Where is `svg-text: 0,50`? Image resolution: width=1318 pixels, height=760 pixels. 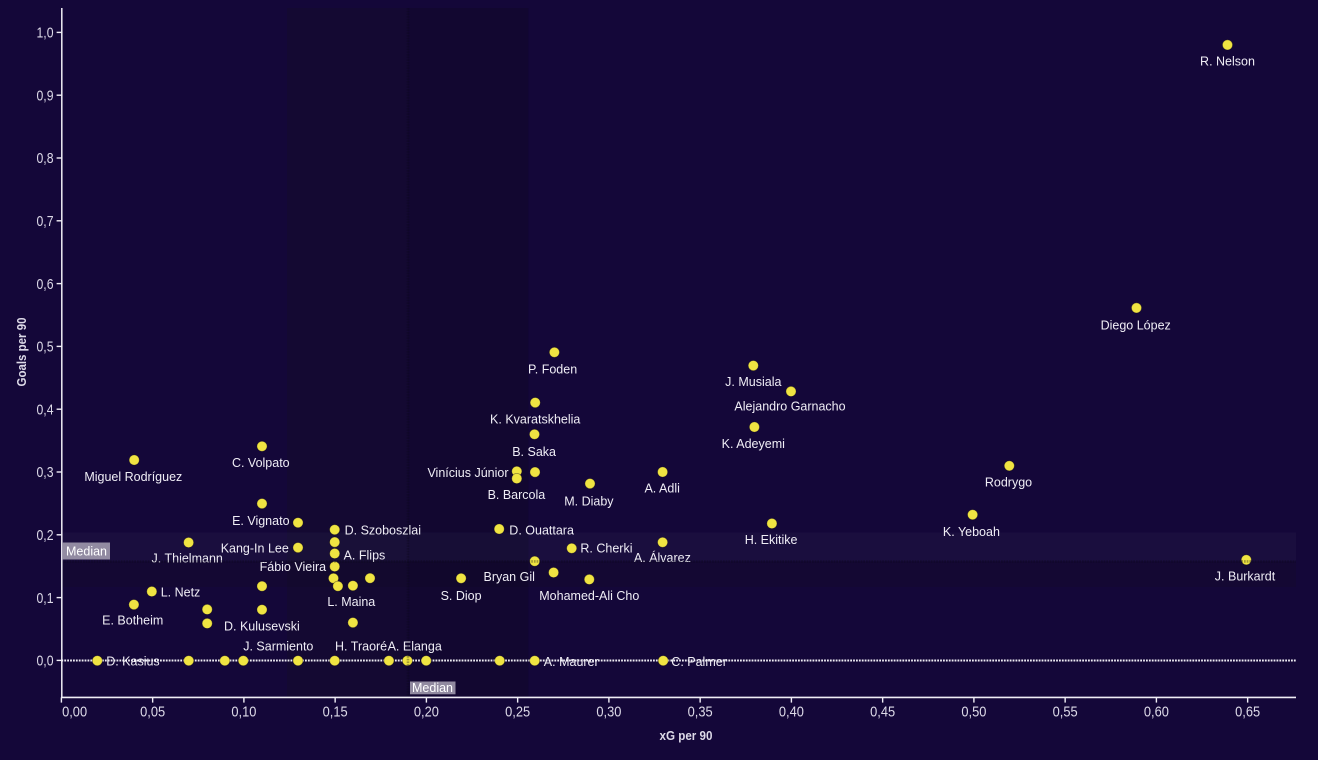 svg-text: 0,50 is located at coordinates (973, 712).